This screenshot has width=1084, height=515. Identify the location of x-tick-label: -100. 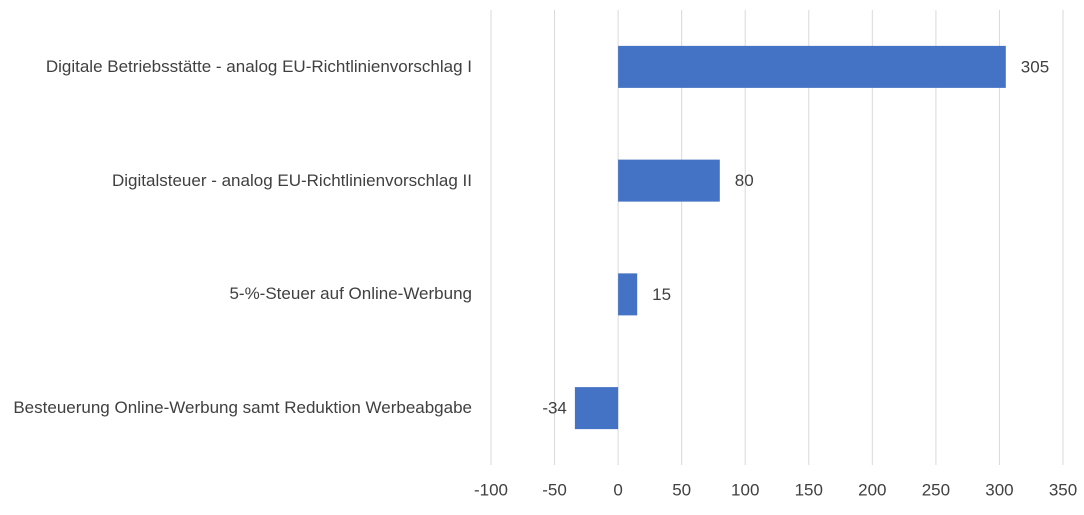
(491, 489).